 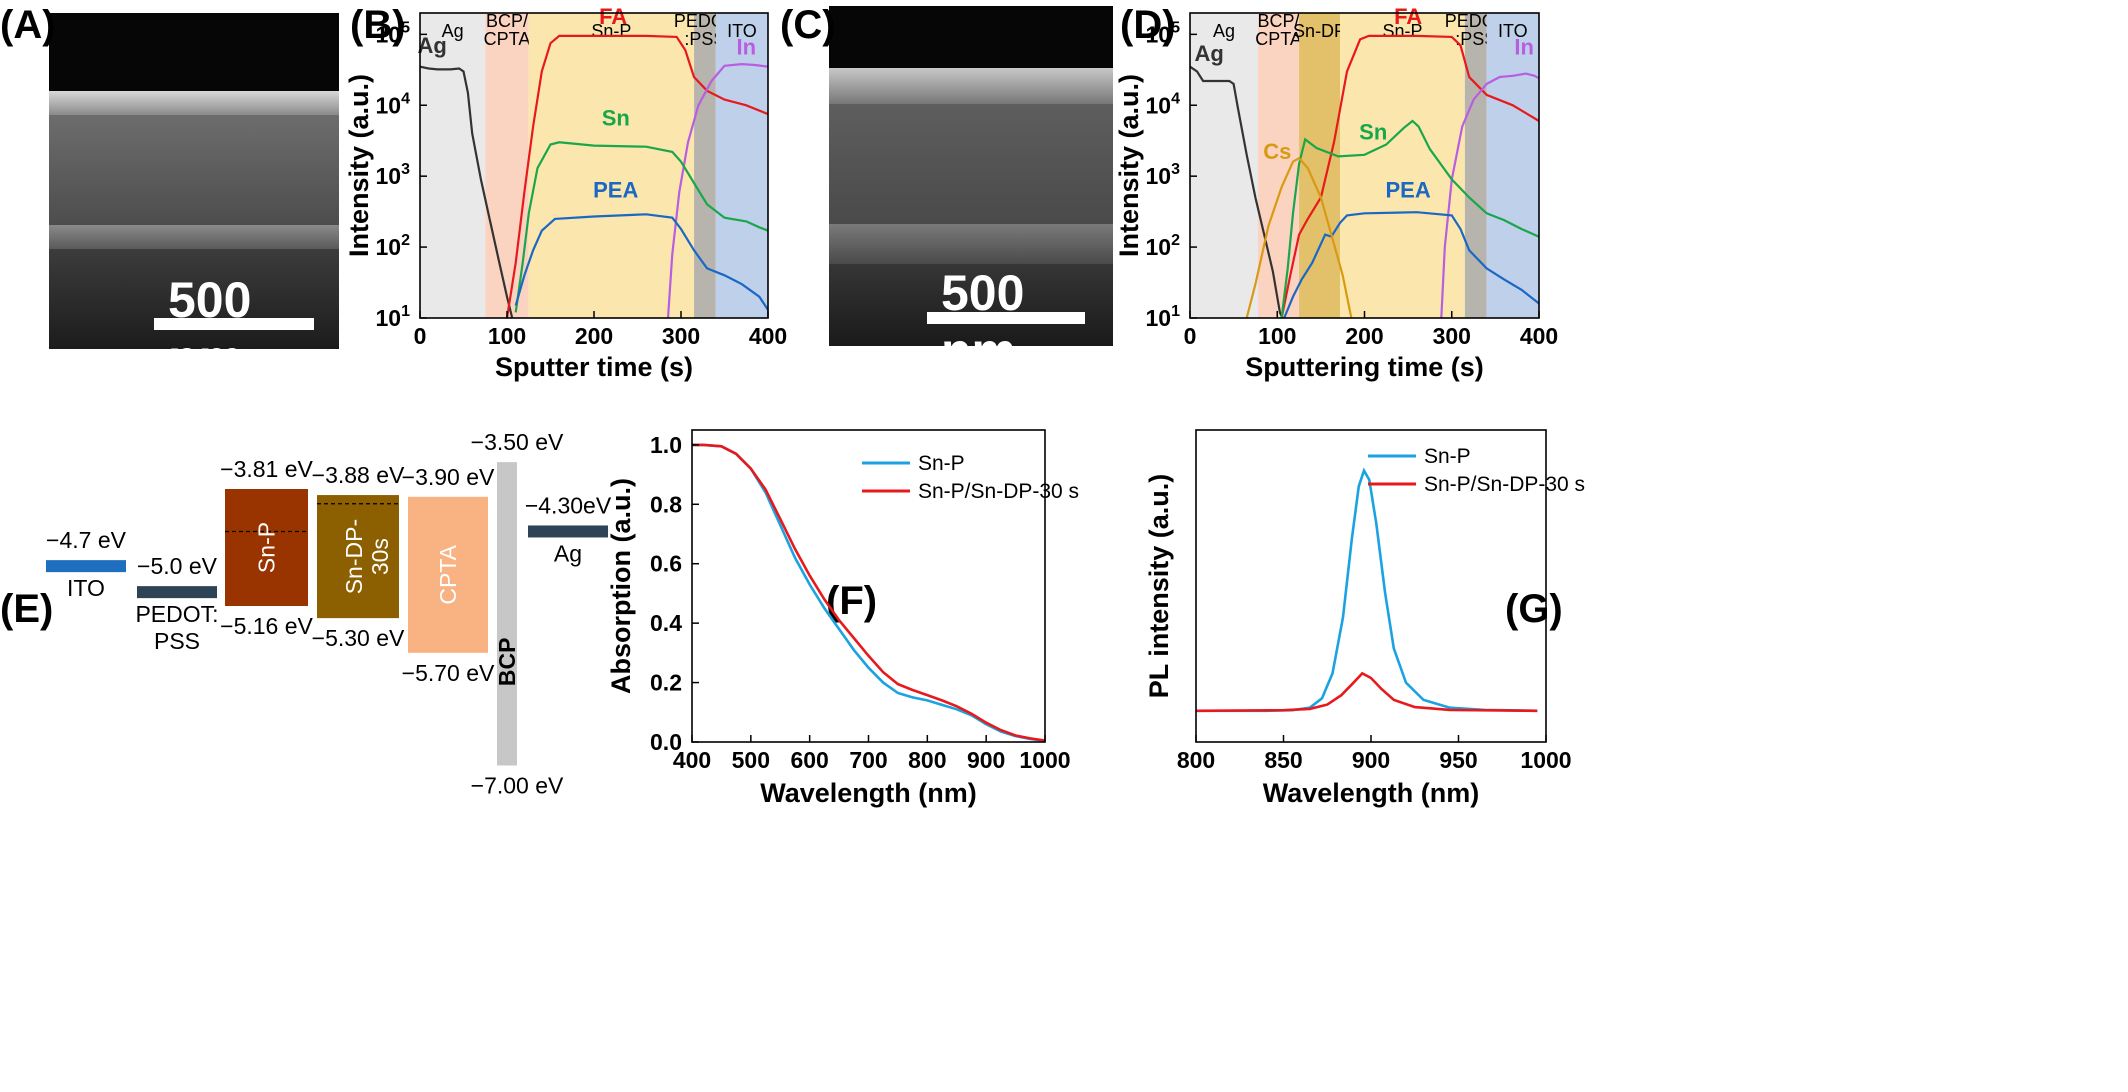 I want to click on sem-top-layer, so click(x=971, y=38).